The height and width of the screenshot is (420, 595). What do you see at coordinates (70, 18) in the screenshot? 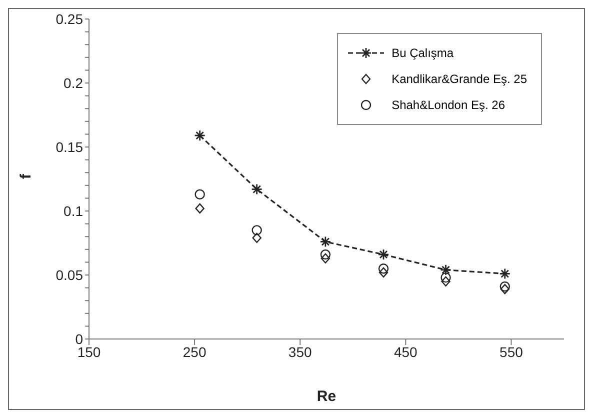
I see `y-tick-label: 0.25` at bounding box center [70, 18].